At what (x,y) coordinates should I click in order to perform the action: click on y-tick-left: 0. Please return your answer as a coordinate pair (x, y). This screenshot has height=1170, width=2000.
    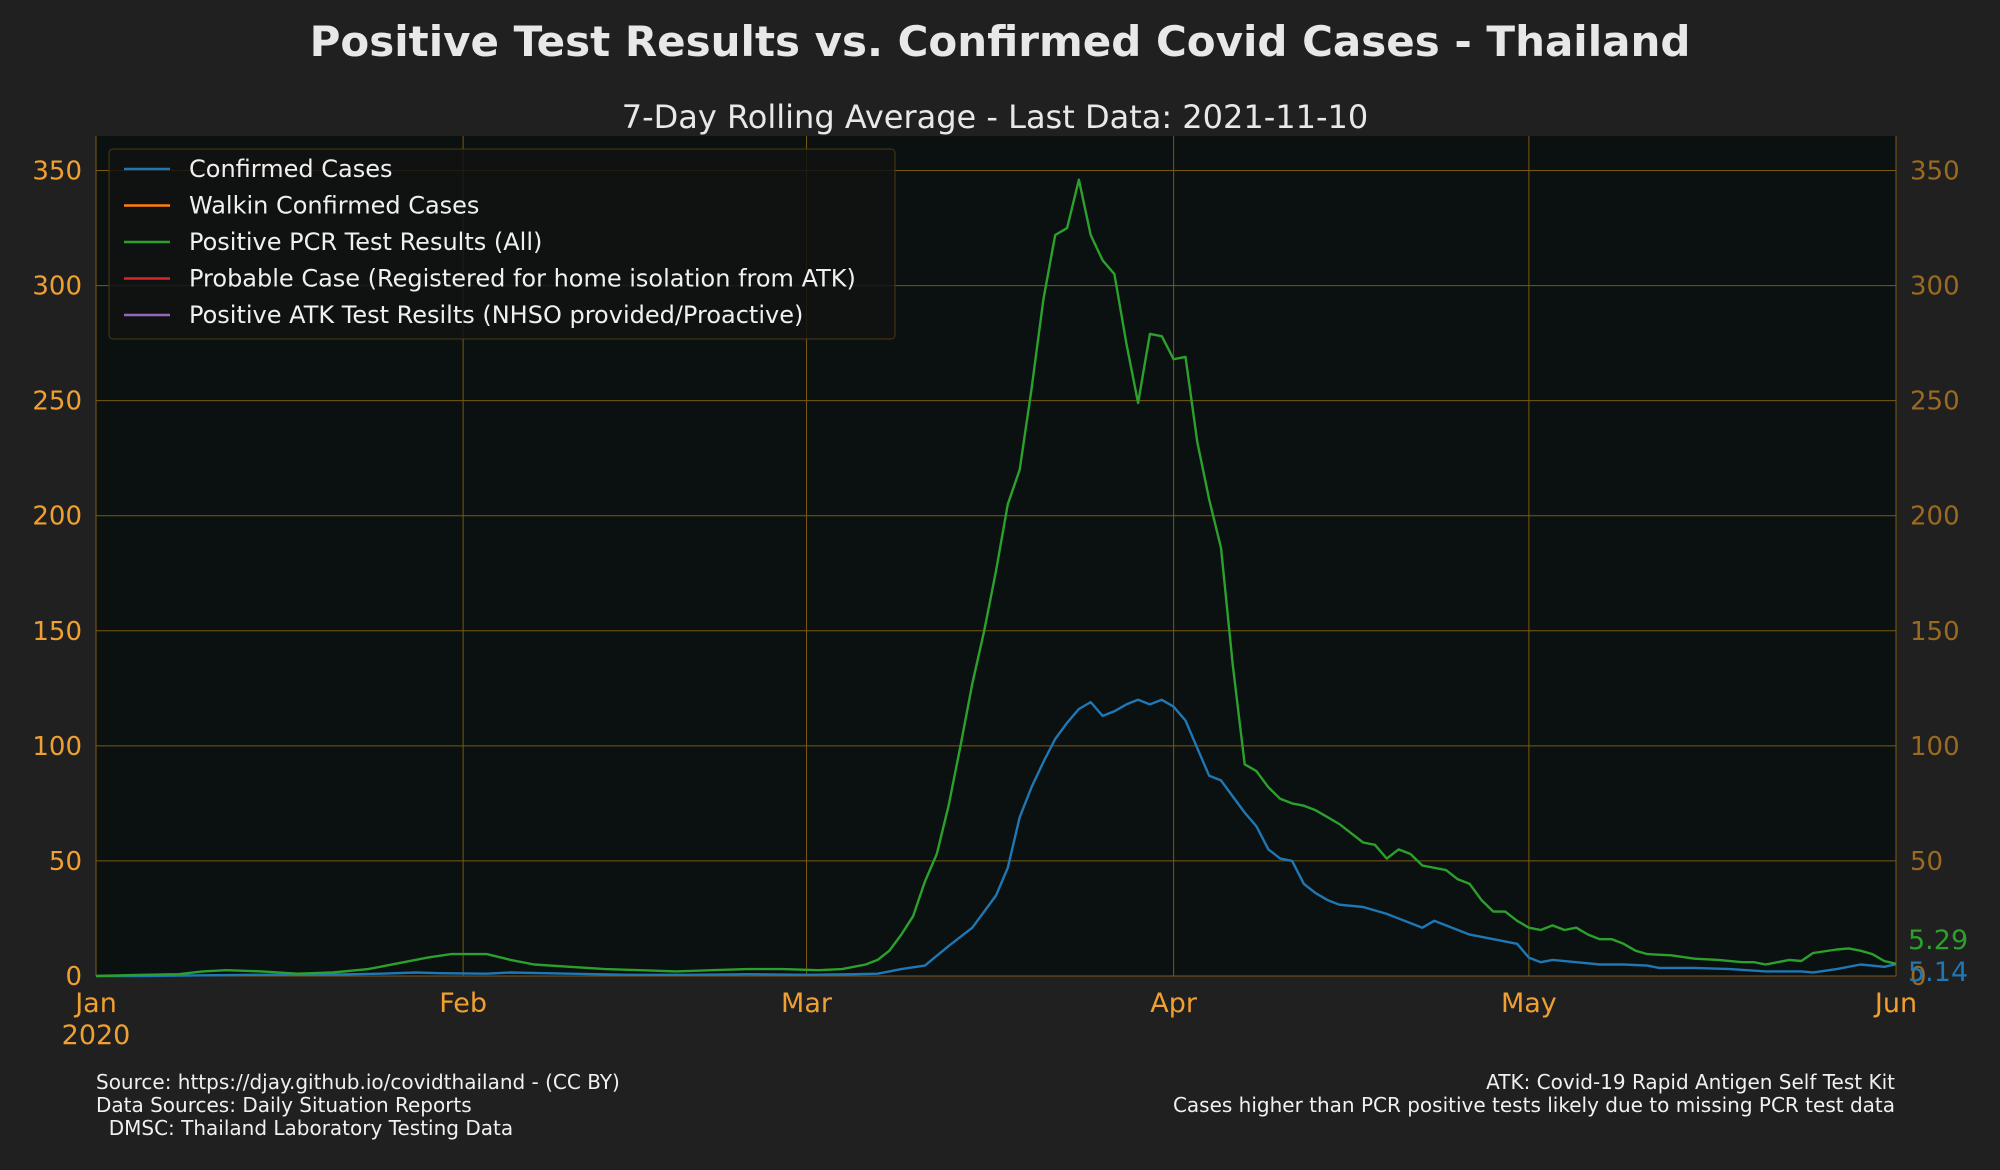
    Looking at the image, I should click on (73, 977).